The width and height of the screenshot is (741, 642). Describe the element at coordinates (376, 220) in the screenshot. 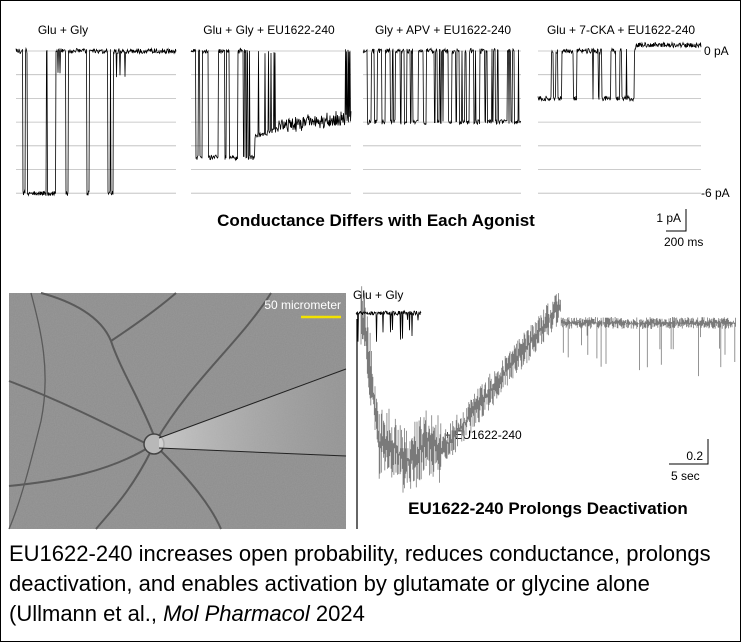

I see `panel-title: Conductance Differs with Each Agonist` at that location.